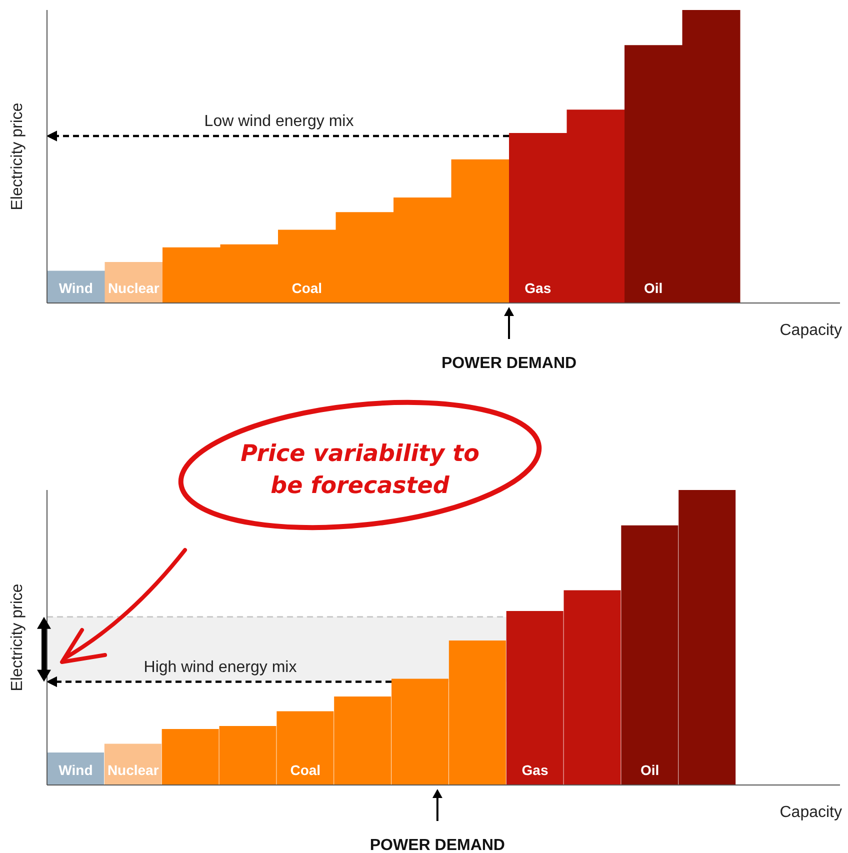 This screenshot has width=848, height=853. Describe the element at coordinates (220, 667) in the screenshot. I see `ref-line-label: High wind energy mix` at that location.